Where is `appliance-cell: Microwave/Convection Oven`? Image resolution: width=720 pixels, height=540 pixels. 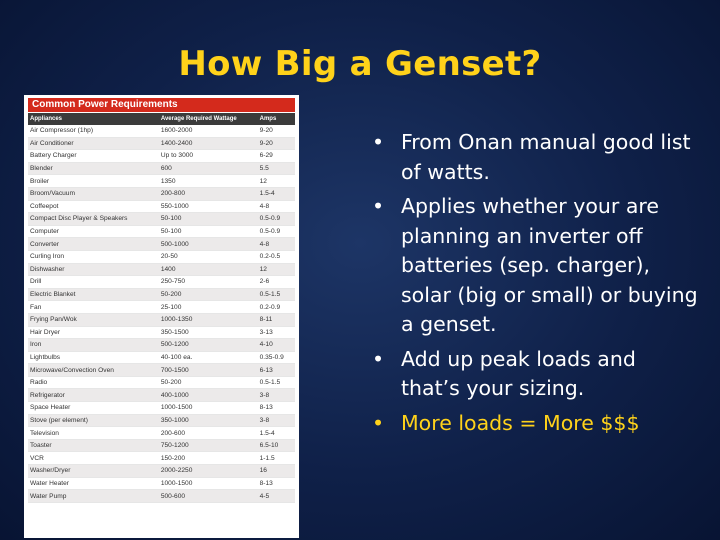
appliance-cell: Microwave/Convection Oven is located at coordinates (93, 370).